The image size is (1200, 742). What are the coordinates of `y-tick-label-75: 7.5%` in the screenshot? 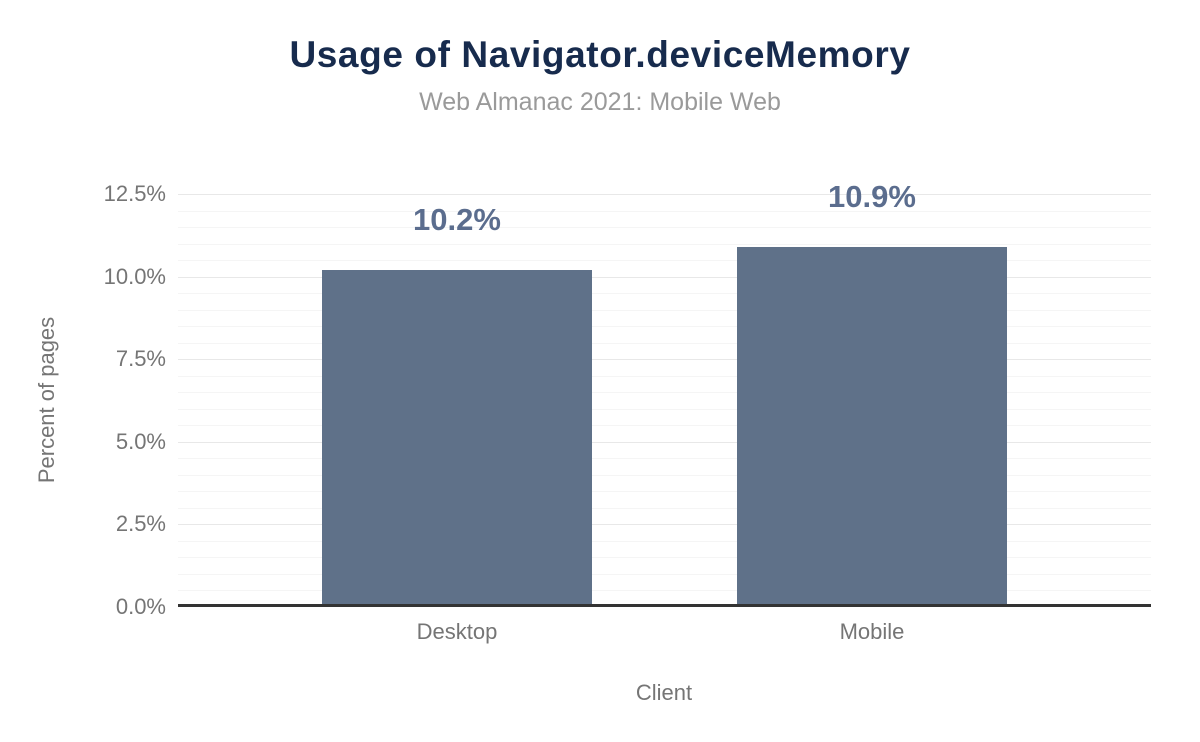 It's located at (140, 358).